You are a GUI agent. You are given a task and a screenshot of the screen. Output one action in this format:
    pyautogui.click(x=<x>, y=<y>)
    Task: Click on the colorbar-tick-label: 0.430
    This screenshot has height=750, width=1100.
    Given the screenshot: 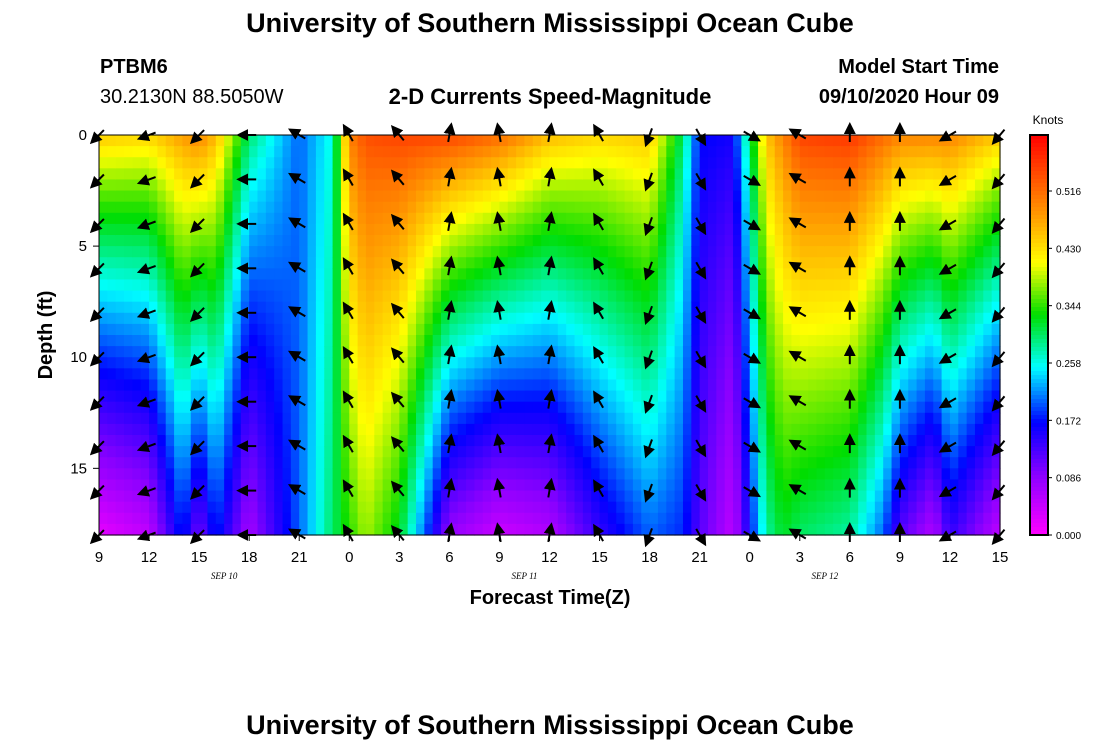 What is the action you would take?
    pyautogui.click(x=1068, y=249)
    